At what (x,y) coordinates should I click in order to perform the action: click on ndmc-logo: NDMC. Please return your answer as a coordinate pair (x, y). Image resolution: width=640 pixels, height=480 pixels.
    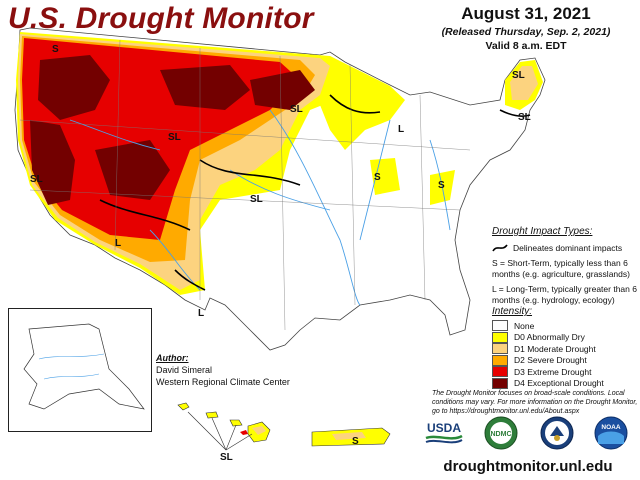
    Looking at the image, I should click on (501, 435).